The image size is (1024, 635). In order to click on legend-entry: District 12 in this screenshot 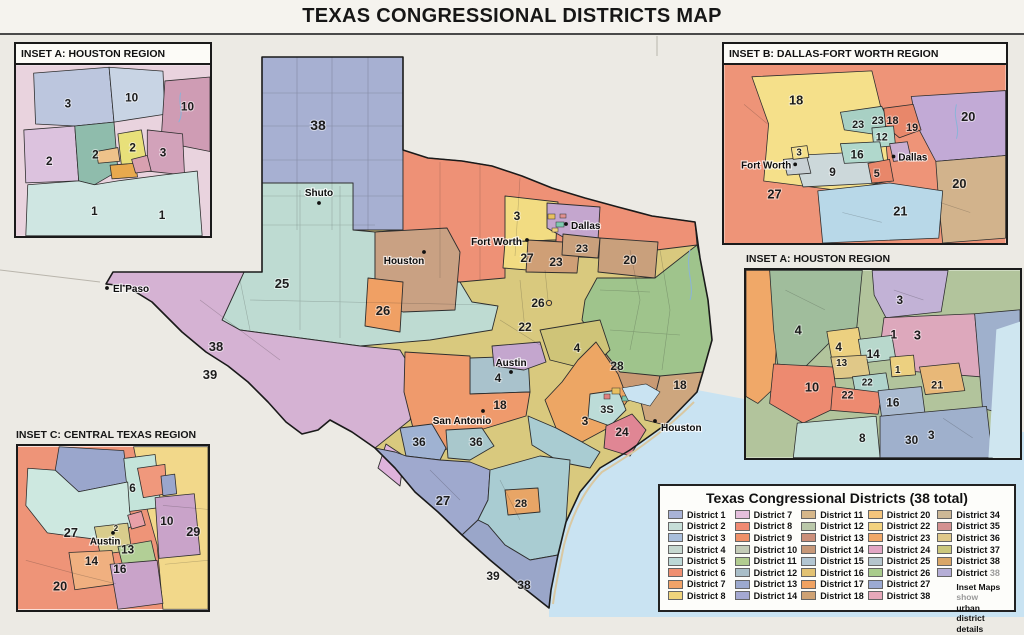, I will do `click(832, 527)`.